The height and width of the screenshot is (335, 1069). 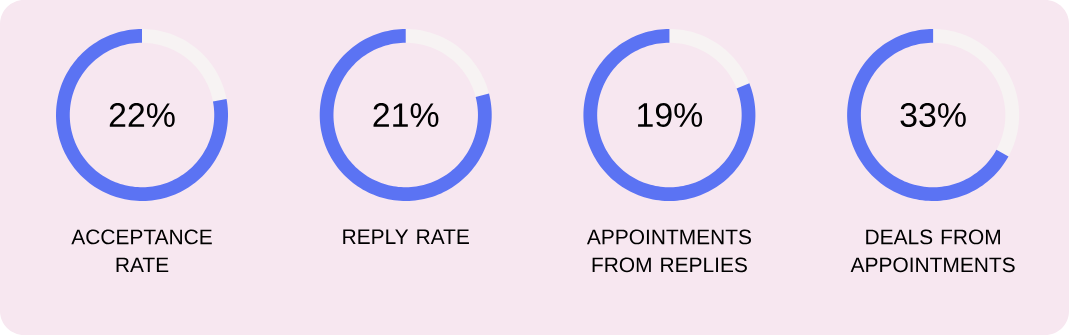 What do you see at coordinates (142, 115) in the screenshot?
I see `text: 22%` at bounding box center [142, 115].